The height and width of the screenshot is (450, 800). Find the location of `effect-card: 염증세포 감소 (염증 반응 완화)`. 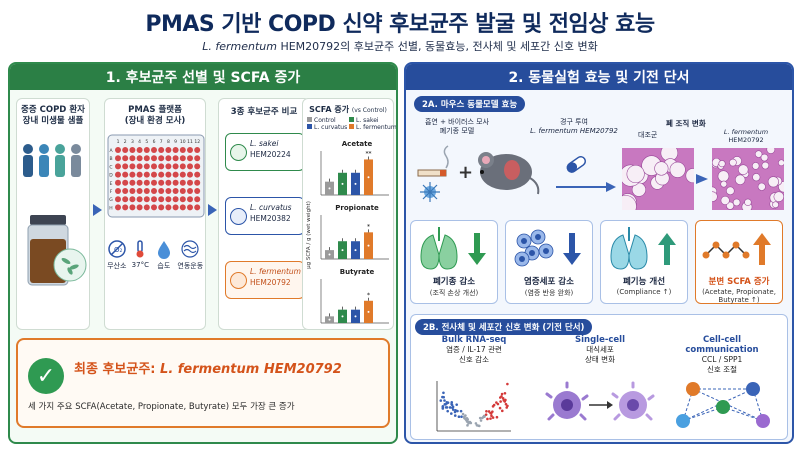

effect-card: 염증세포 감소 (염증 반응 완화) is located at coordinates (549, 262).